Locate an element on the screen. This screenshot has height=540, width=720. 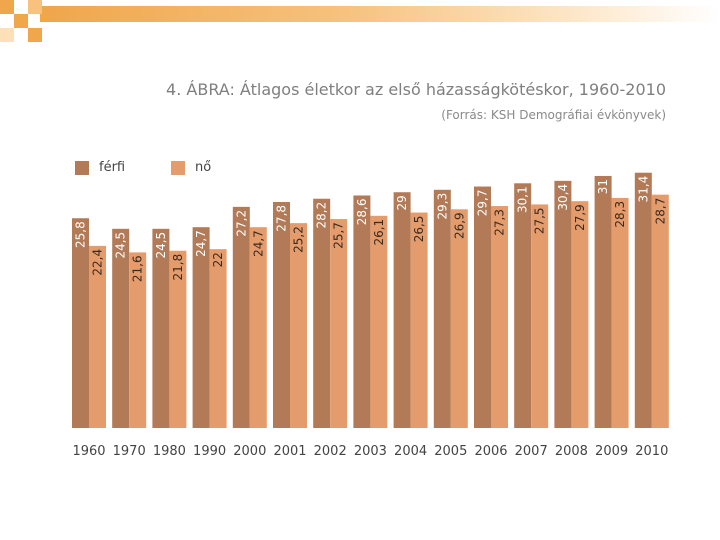
data-label-ferfi: 27,8 is located at coordinates (282, 218).